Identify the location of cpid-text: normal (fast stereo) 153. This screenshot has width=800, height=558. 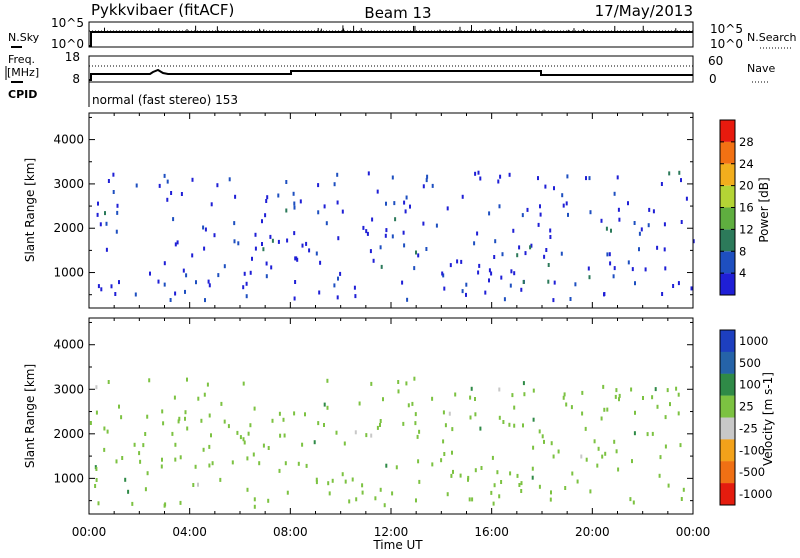
(165, 100).